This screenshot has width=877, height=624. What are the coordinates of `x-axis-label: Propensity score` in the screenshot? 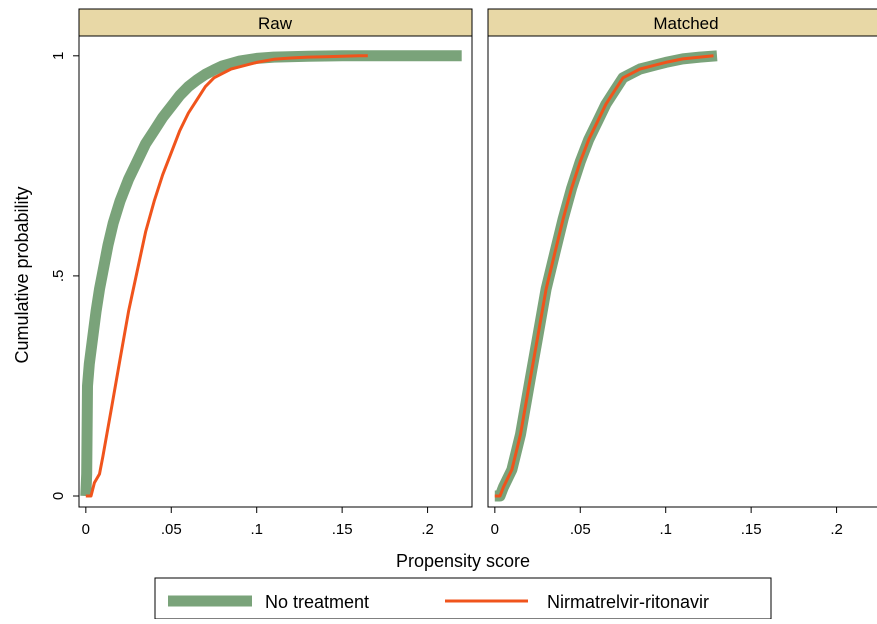 It's located at (463, 561).